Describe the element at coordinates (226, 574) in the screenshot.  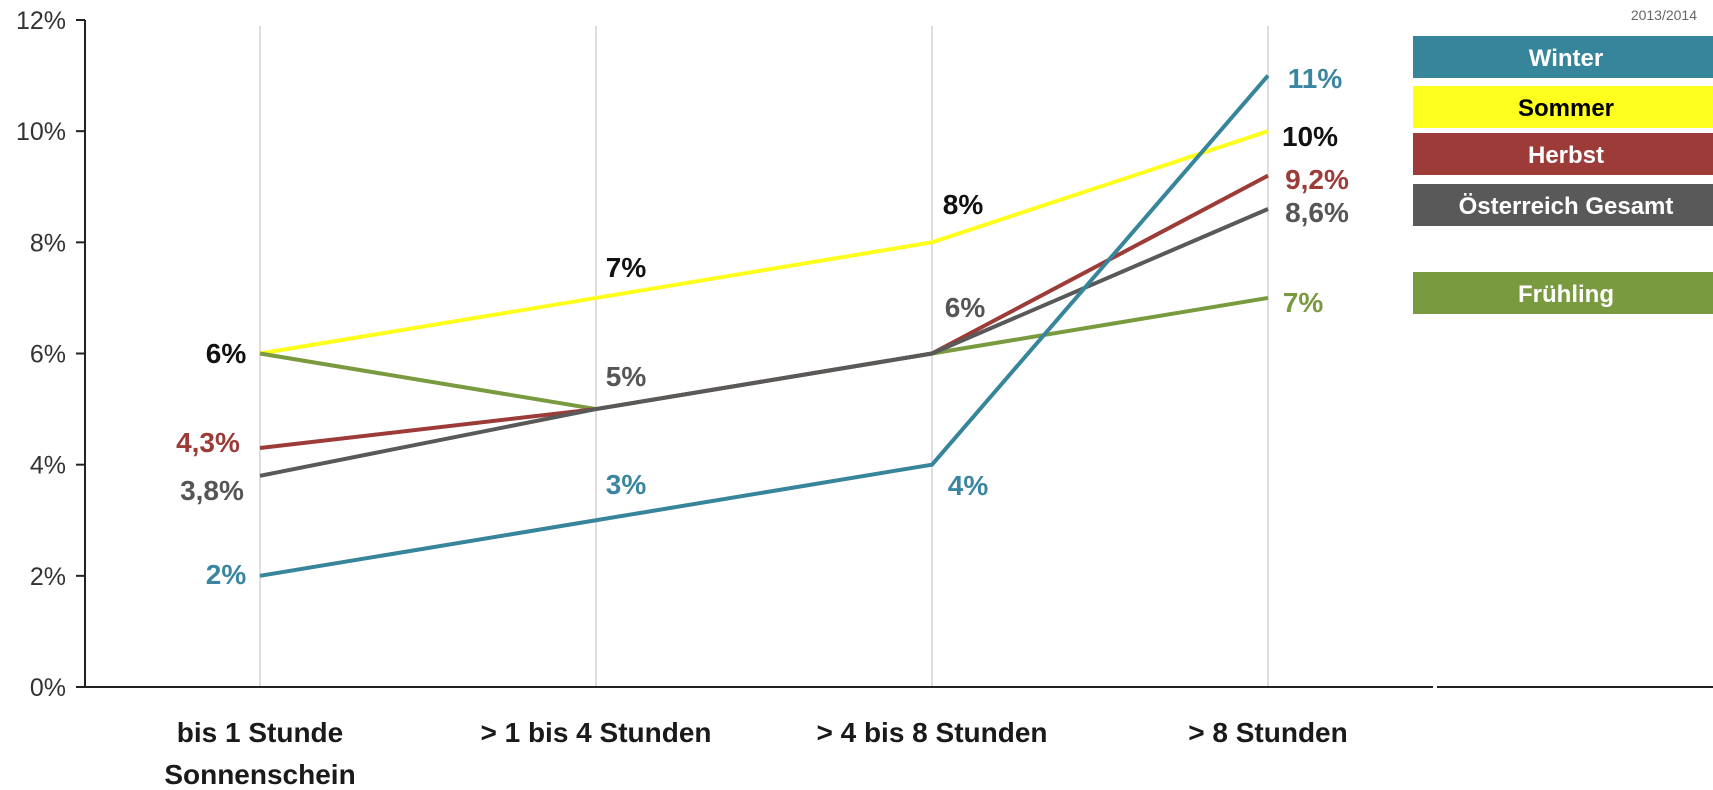
I see `data-label-winter-0: 2%` at that location.